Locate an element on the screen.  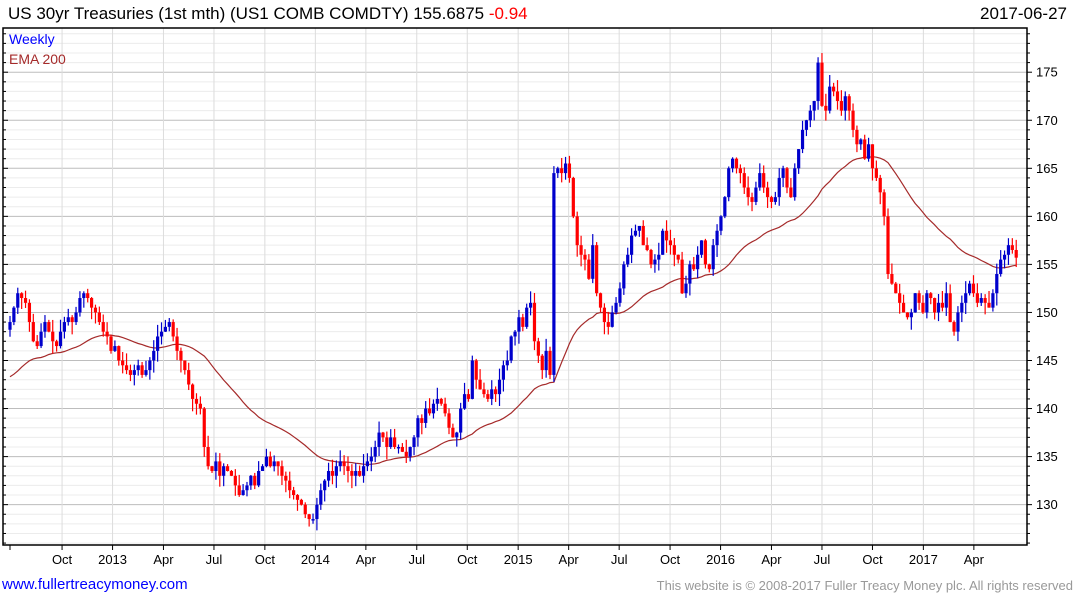
x-tick-label: Apr is located at coordinates (569, 559).